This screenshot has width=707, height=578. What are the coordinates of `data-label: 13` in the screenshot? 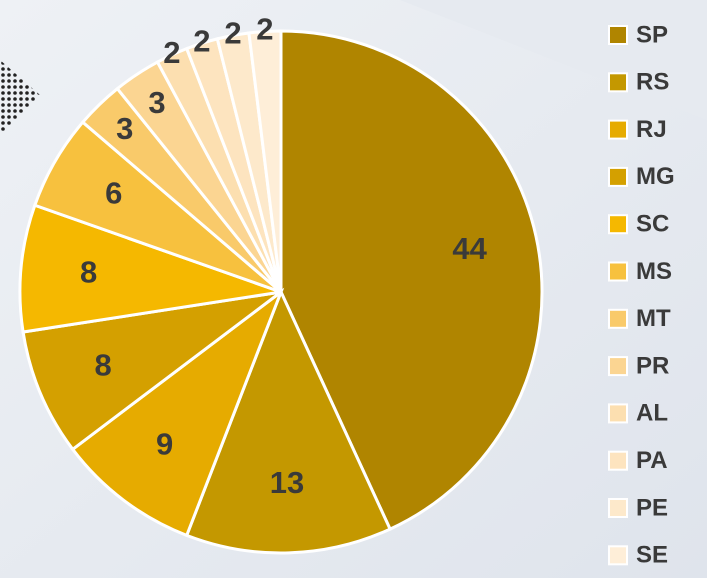 It's located at (287, 482).